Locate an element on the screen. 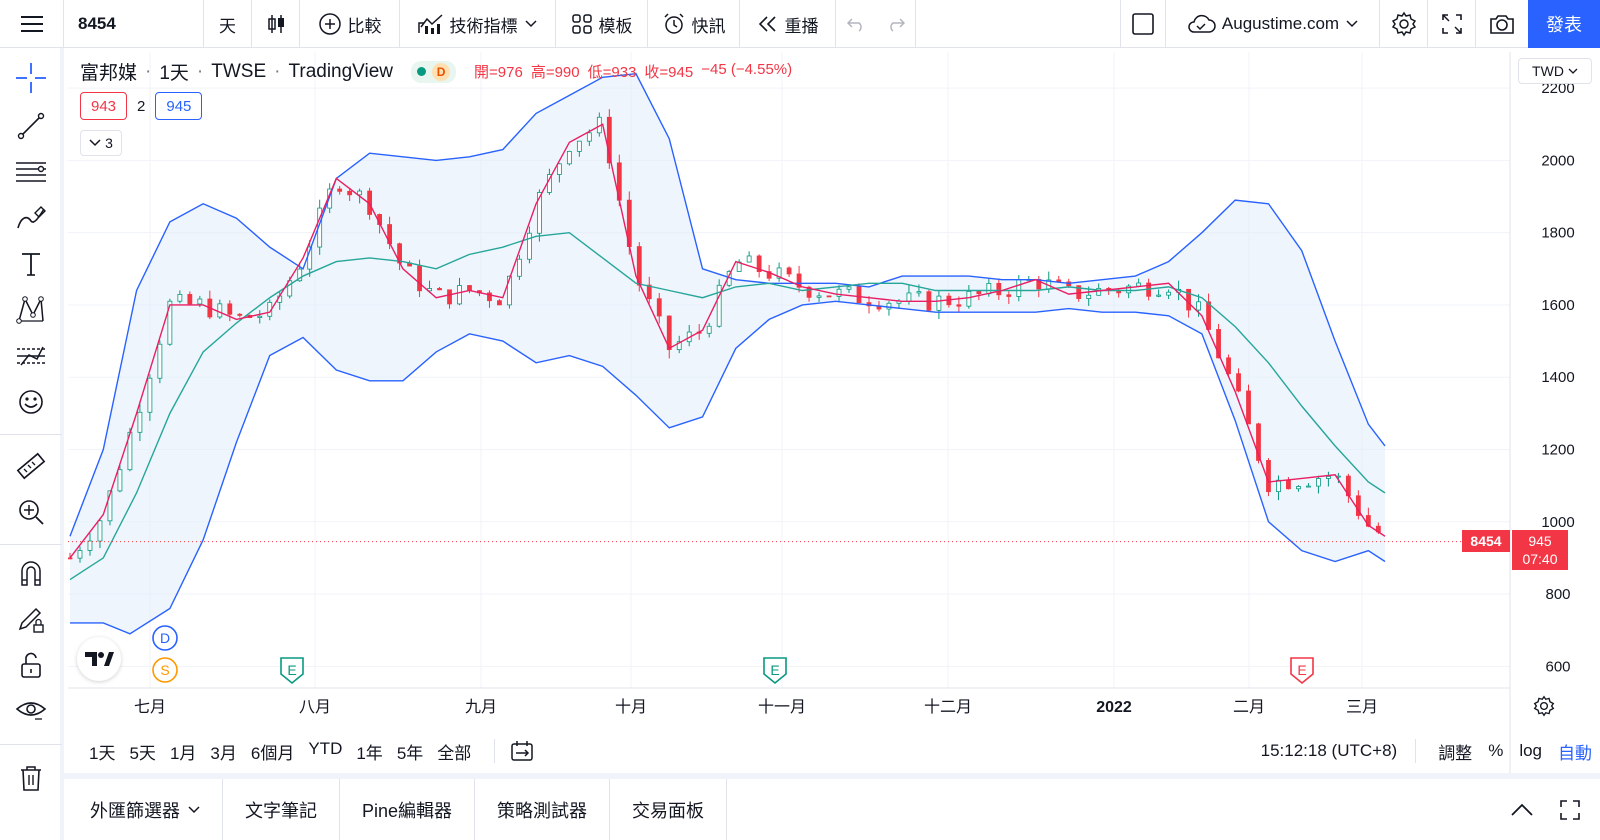 This screenshot has height=840, width=1600. emoji-tool is located at coordinates (31, 402).